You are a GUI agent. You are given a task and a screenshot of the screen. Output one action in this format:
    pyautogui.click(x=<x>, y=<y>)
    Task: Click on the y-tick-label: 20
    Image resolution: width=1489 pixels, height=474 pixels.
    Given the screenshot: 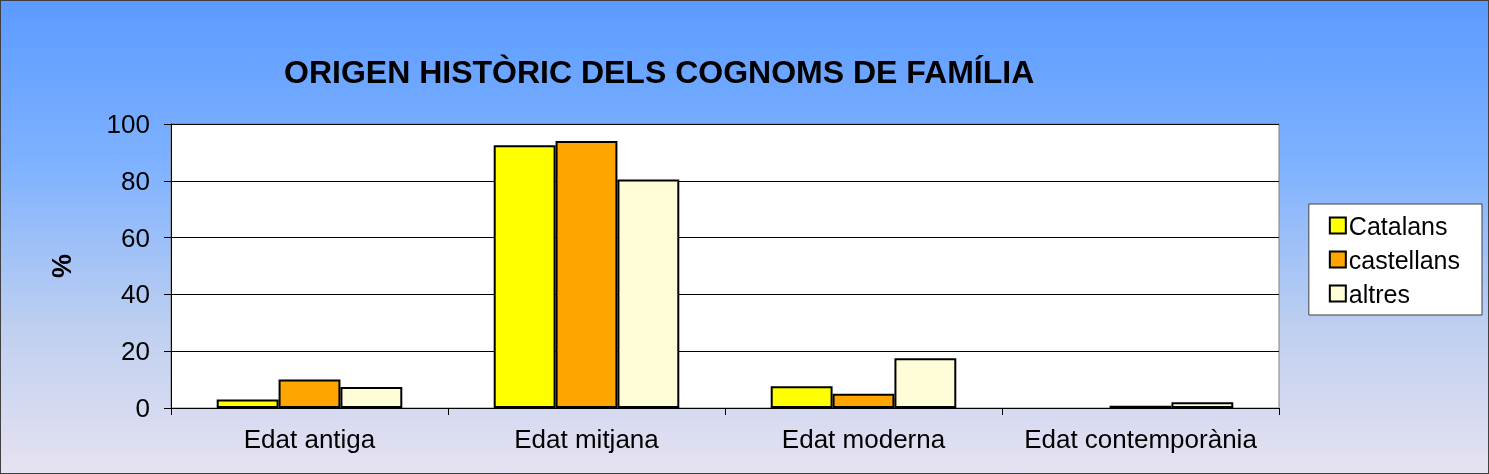 What is the action you would take?
    pyautogui.click(x=135, y=351)
    